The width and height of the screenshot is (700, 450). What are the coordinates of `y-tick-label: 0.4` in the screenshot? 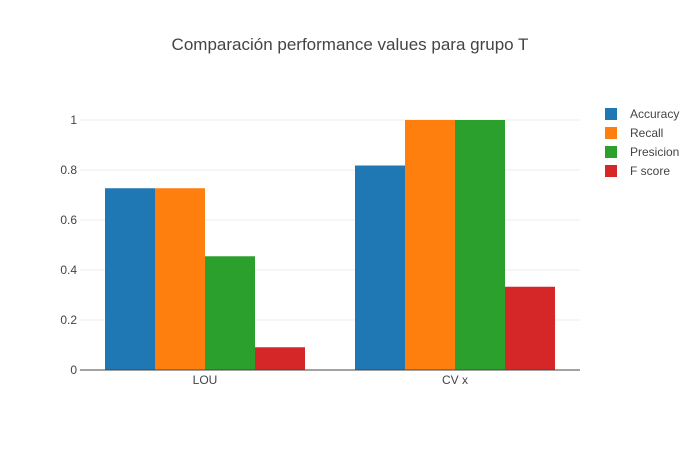 It's located at (68, 270).